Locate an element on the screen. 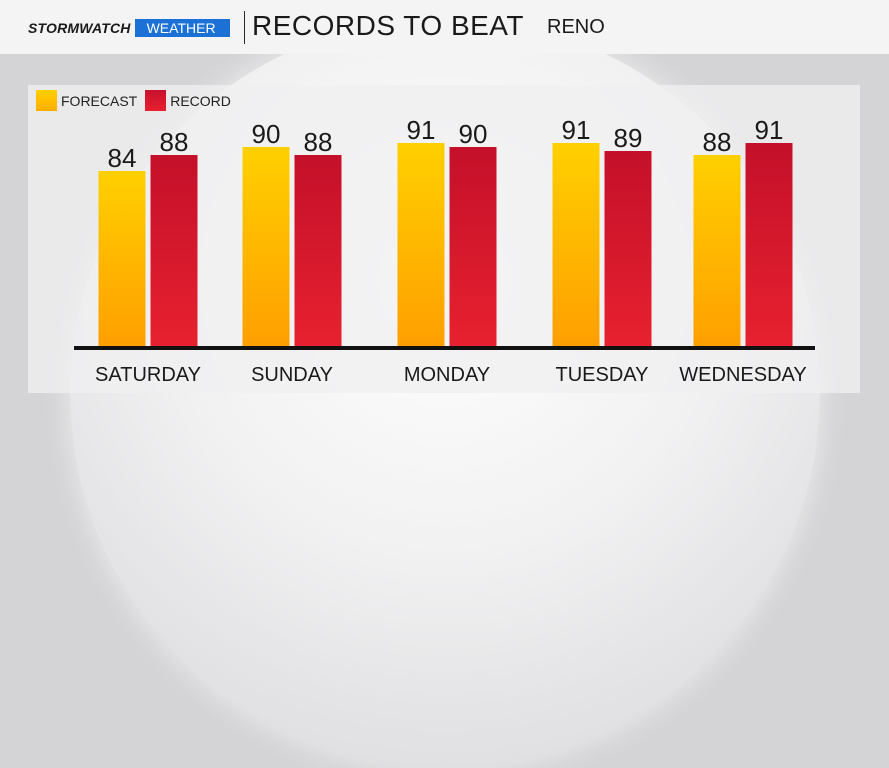 This screenshot has width=889, height=768. data-label-forecast-saturday: 84 is located at coordinates (122, 158).